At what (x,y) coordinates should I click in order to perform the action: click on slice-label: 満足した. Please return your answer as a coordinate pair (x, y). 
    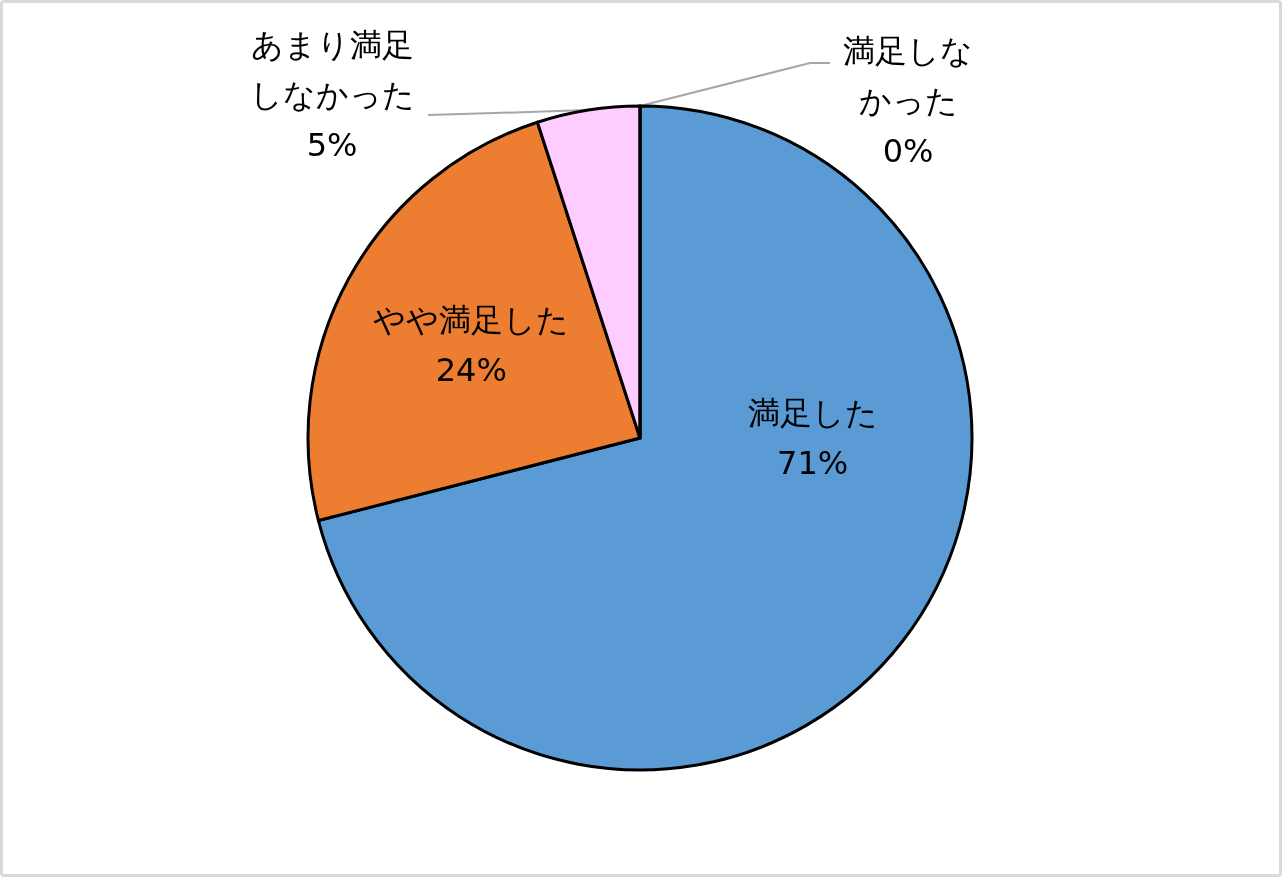
    Looking at the image, I should click on (812, 413).